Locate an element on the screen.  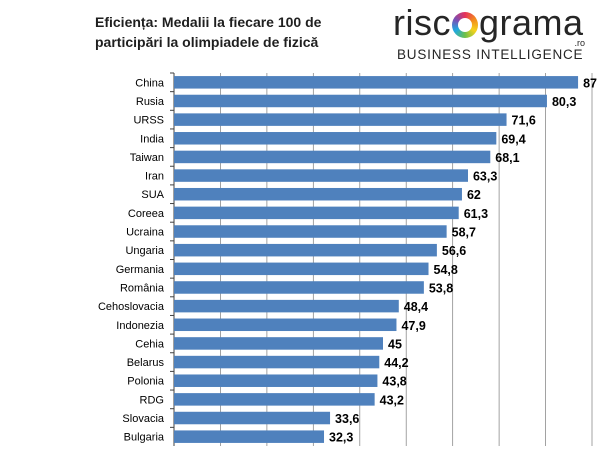
value-label: 53,8 is located at coordinates (441, 288).